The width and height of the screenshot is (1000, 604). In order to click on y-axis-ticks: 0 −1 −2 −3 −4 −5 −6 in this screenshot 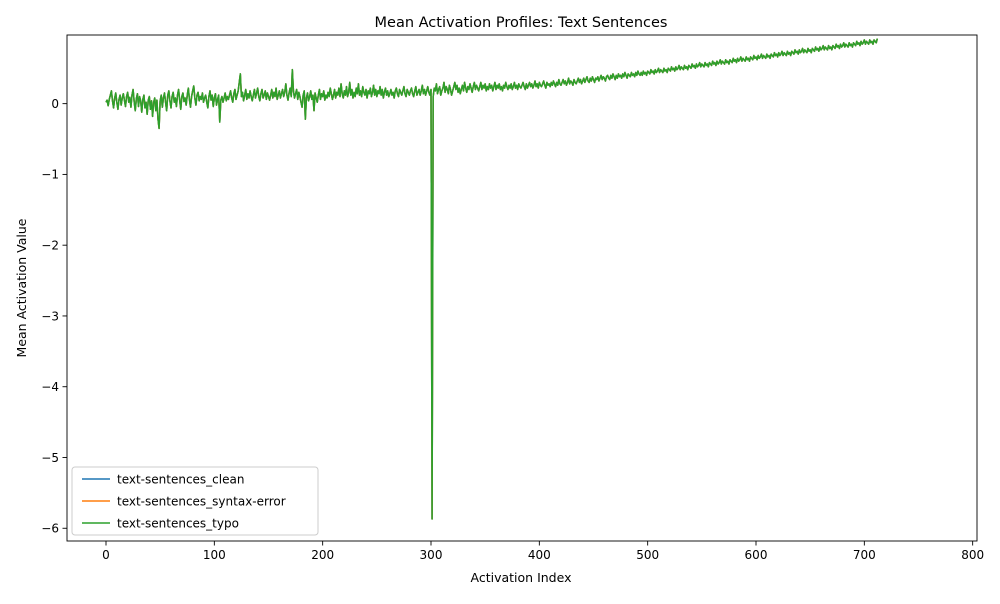, I will do `click(54, 316)`.